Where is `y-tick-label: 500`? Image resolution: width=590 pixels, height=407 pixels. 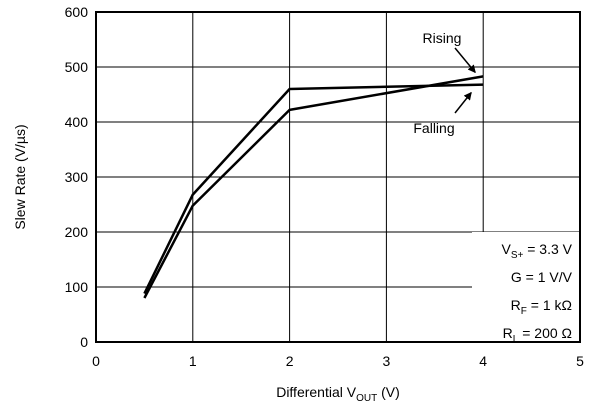
y-tick-label: 500 is located at coordinates (77, 67).